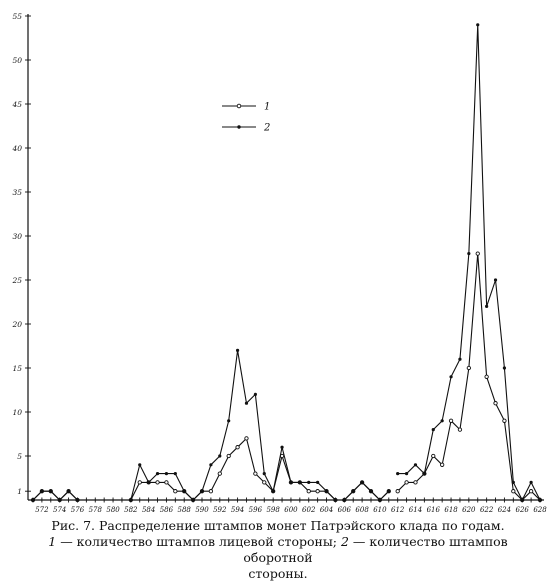  What do you see at coordinates (267, 107) in the screenshot?
I see `legend-label-1: 1` at bounding box center [267, 107].